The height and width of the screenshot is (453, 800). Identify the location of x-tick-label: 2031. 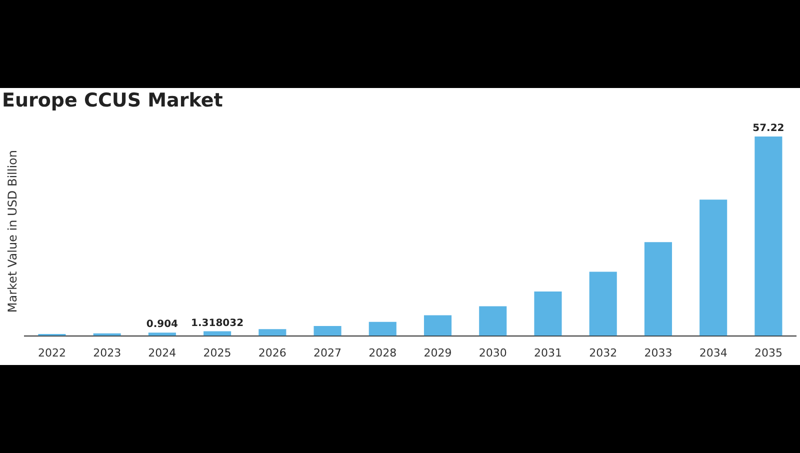
(548, 353).